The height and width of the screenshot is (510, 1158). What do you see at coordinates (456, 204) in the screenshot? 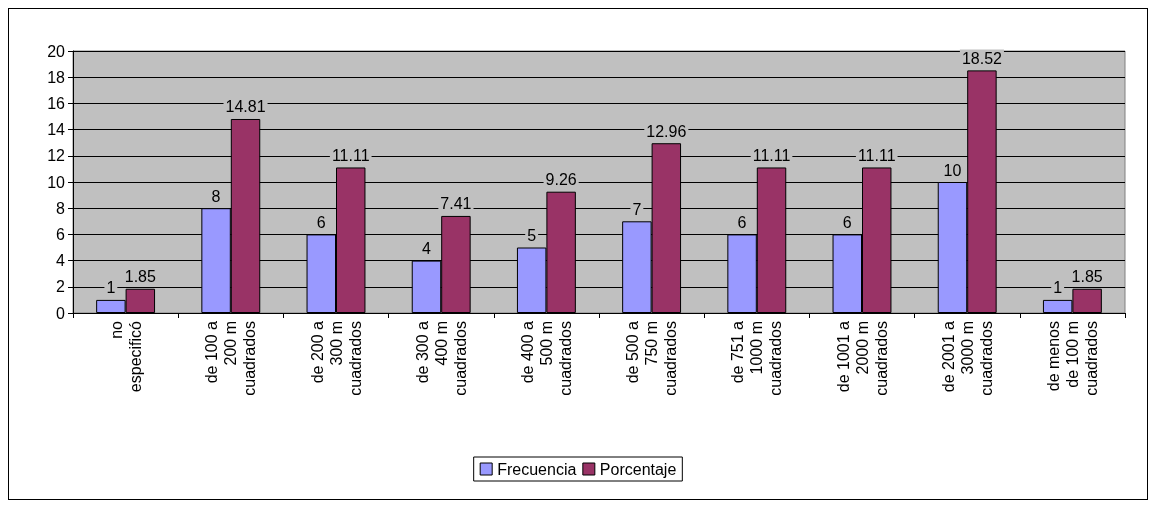
I see `data-label: 7.41` at bounding box center [456, 204].